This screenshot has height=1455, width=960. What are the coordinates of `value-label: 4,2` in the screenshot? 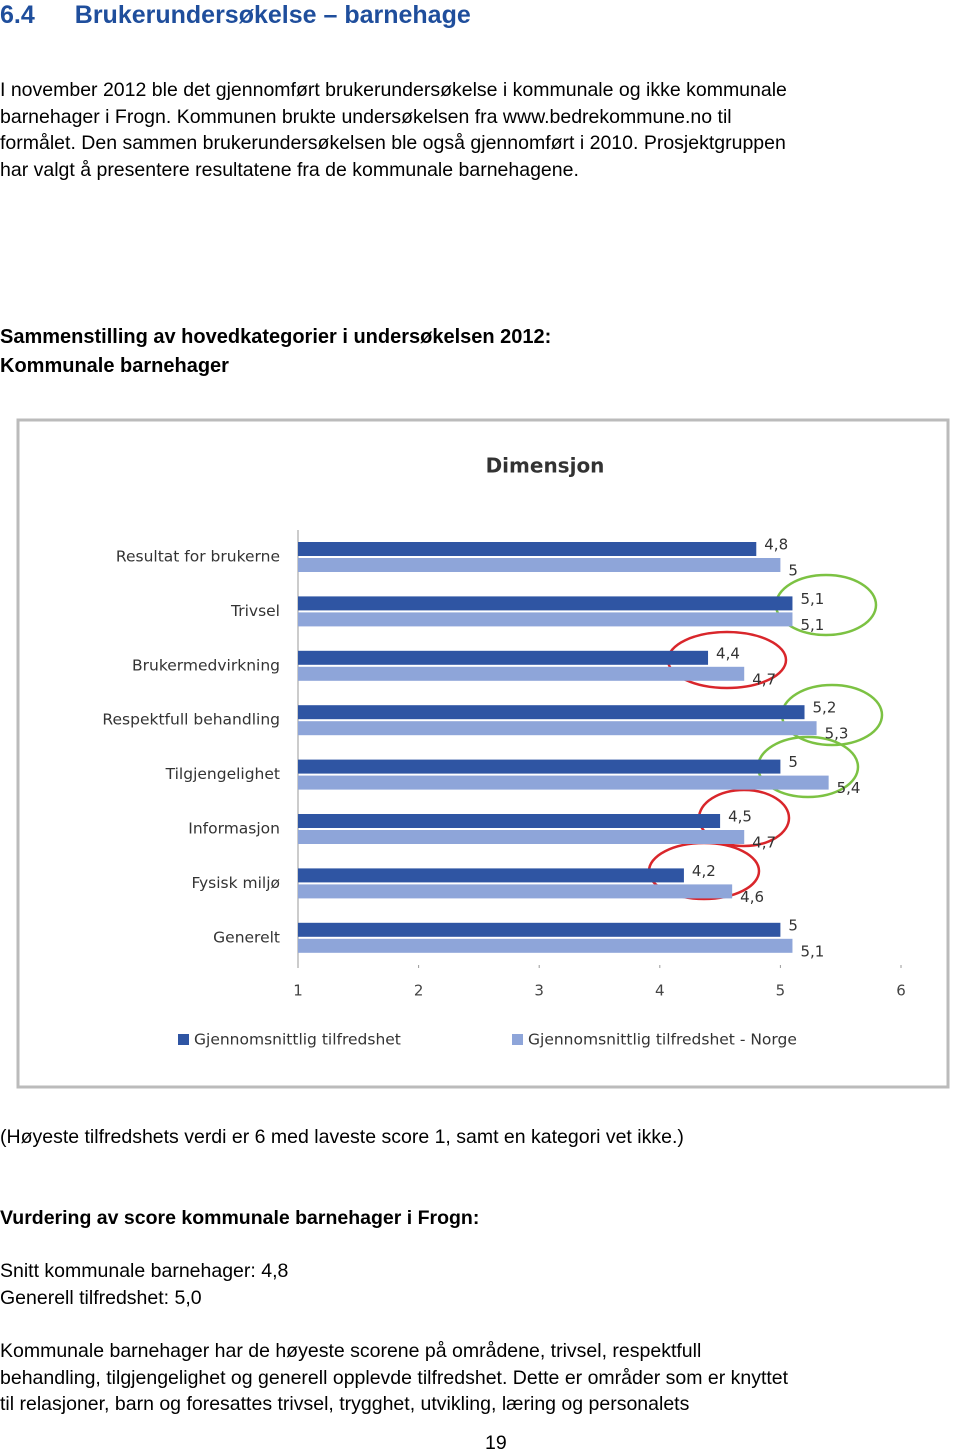 It's located at (704, 871).